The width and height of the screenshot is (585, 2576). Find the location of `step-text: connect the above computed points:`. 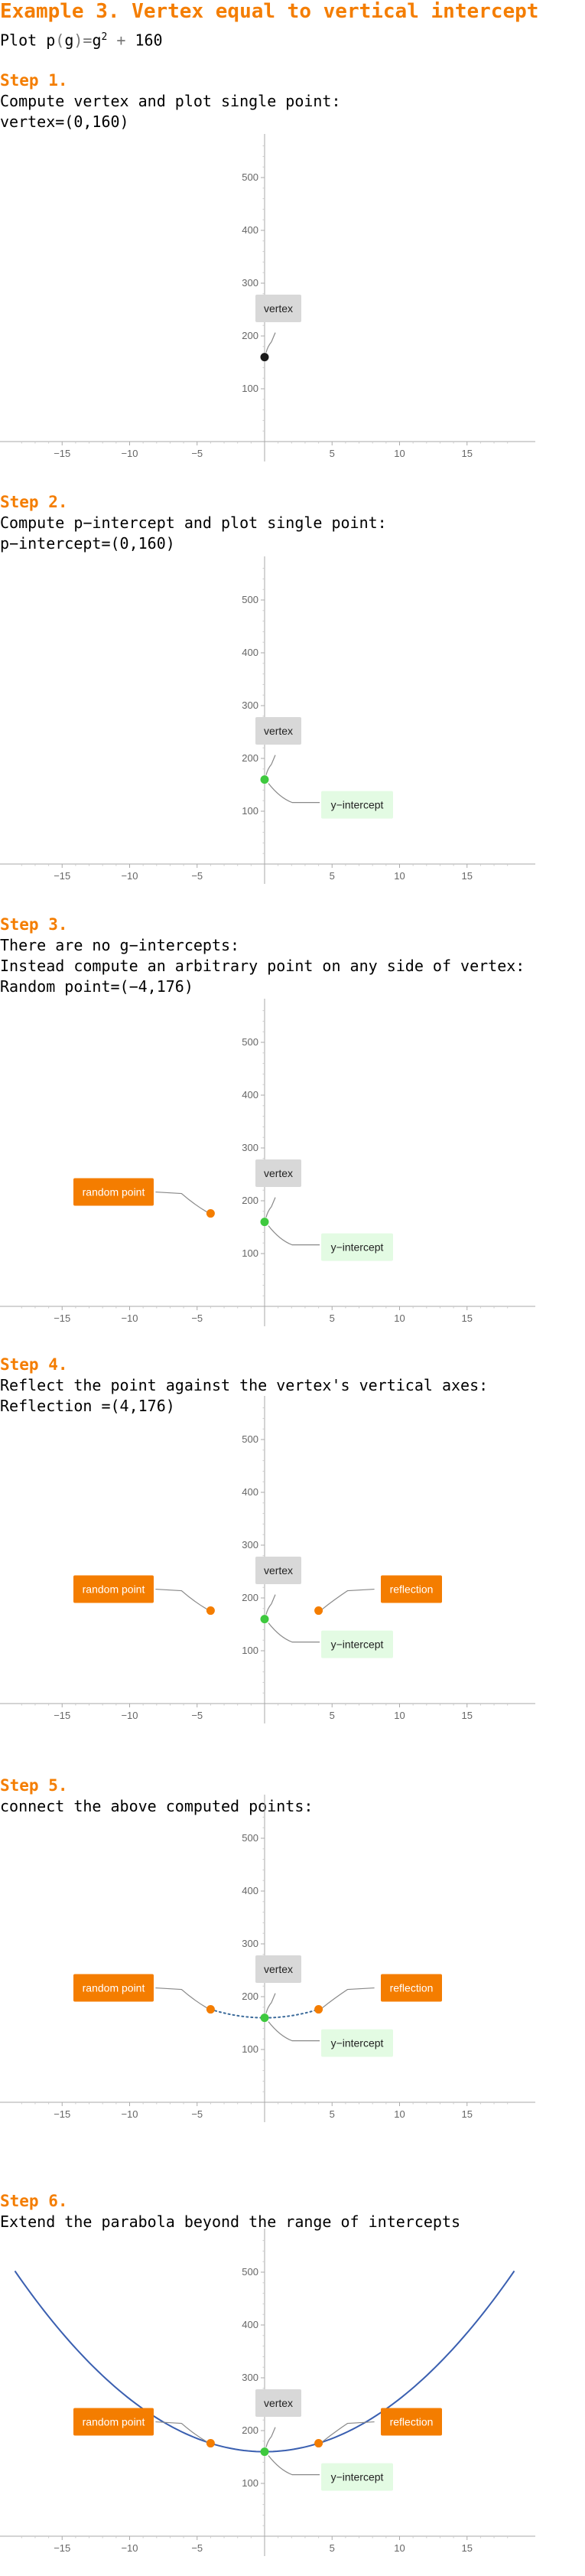

step-text: connect the above computed points: is located at coordinates (156, 1806).